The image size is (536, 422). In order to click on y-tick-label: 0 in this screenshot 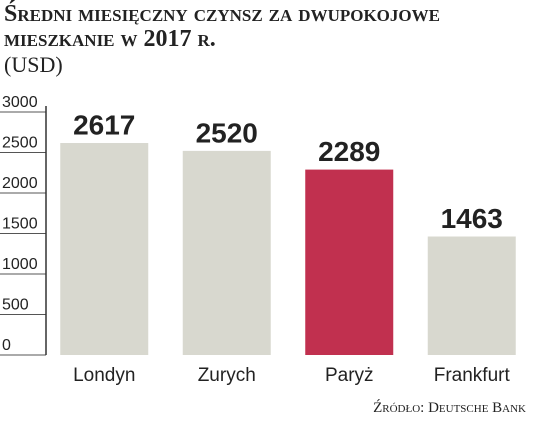, I will do `click(6, 345)`.